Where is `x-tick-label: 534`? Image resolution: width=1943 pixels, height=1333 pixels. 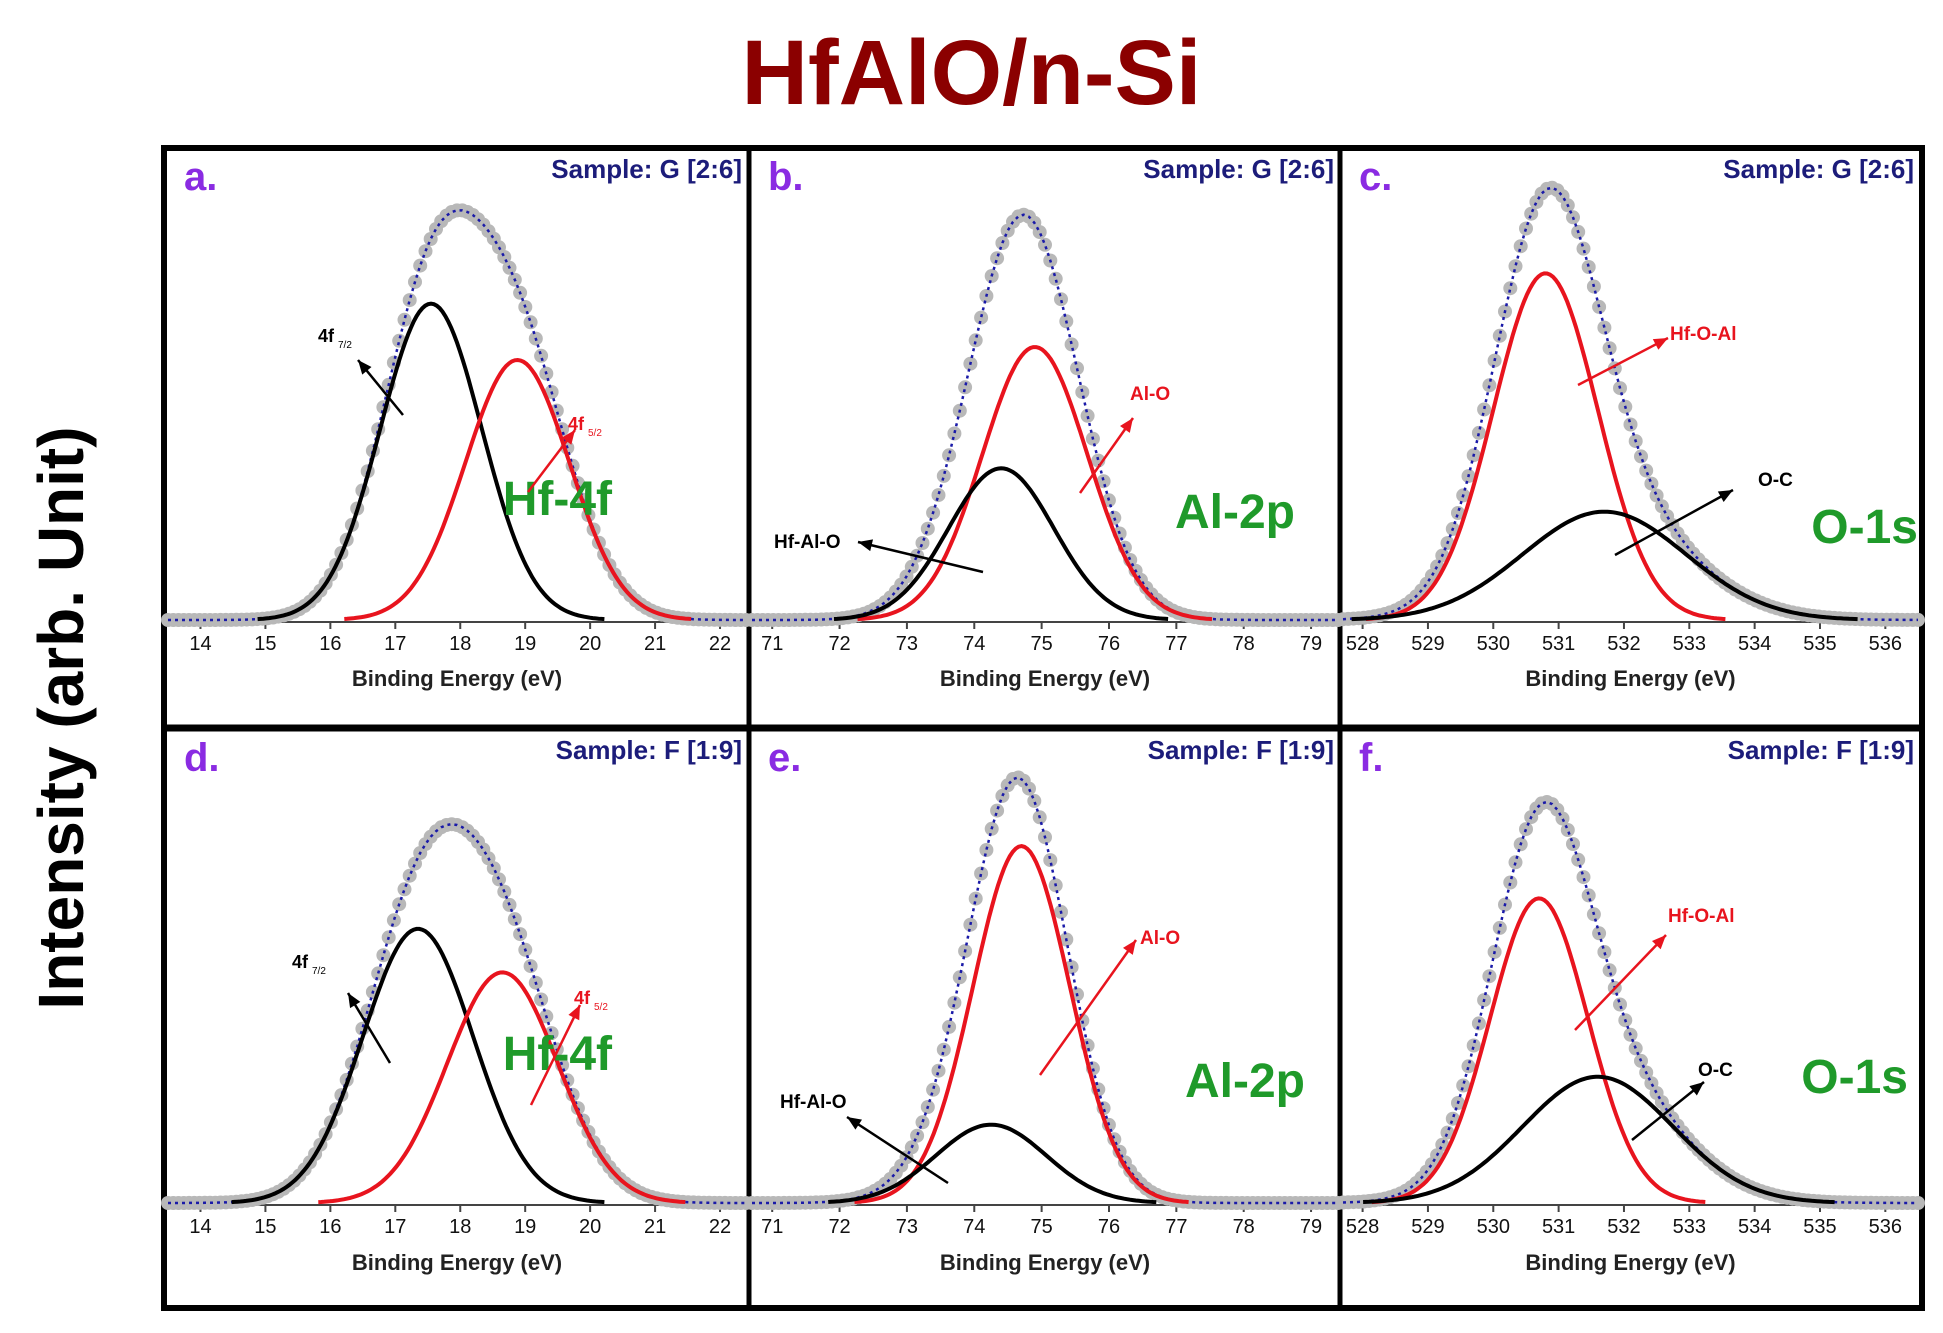
x-tick-label: 534 is located at coordinates (1754, 1227).